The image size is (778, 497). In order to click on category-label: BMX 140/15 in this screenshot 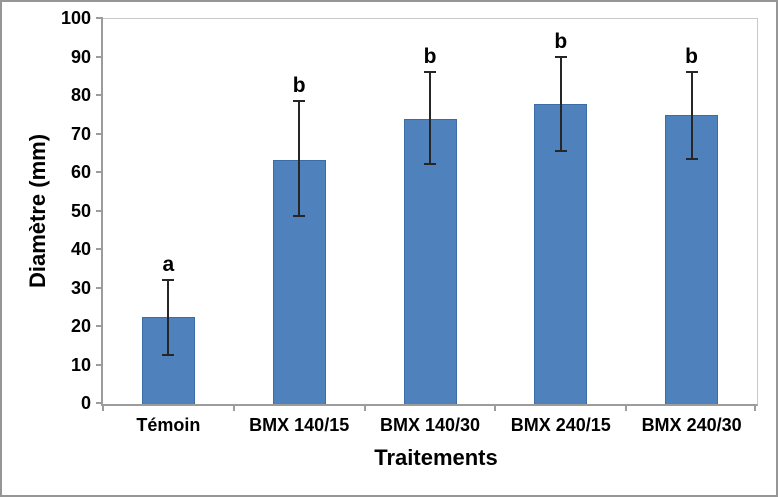, I will do `click(299, 425)`.